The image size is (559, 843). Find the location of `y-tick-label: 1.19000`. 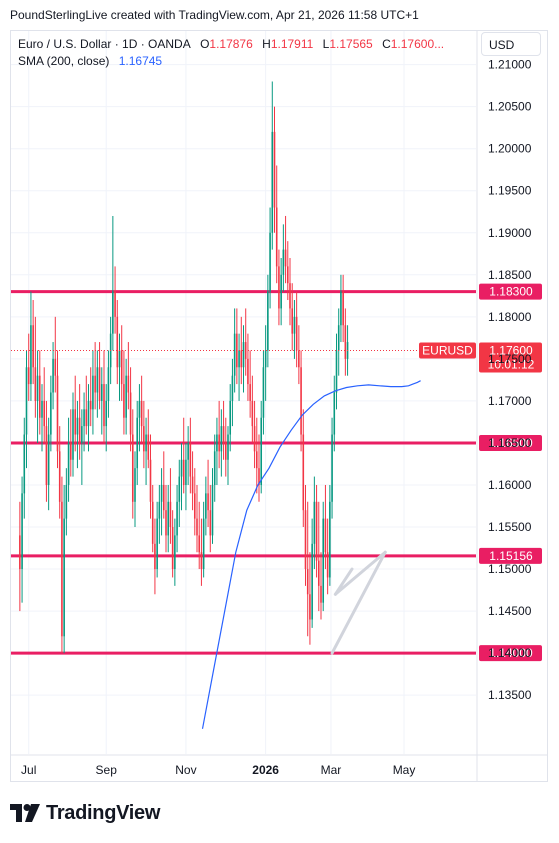

y-tick-label: 1.19000 is located at coordinates (510, 233).